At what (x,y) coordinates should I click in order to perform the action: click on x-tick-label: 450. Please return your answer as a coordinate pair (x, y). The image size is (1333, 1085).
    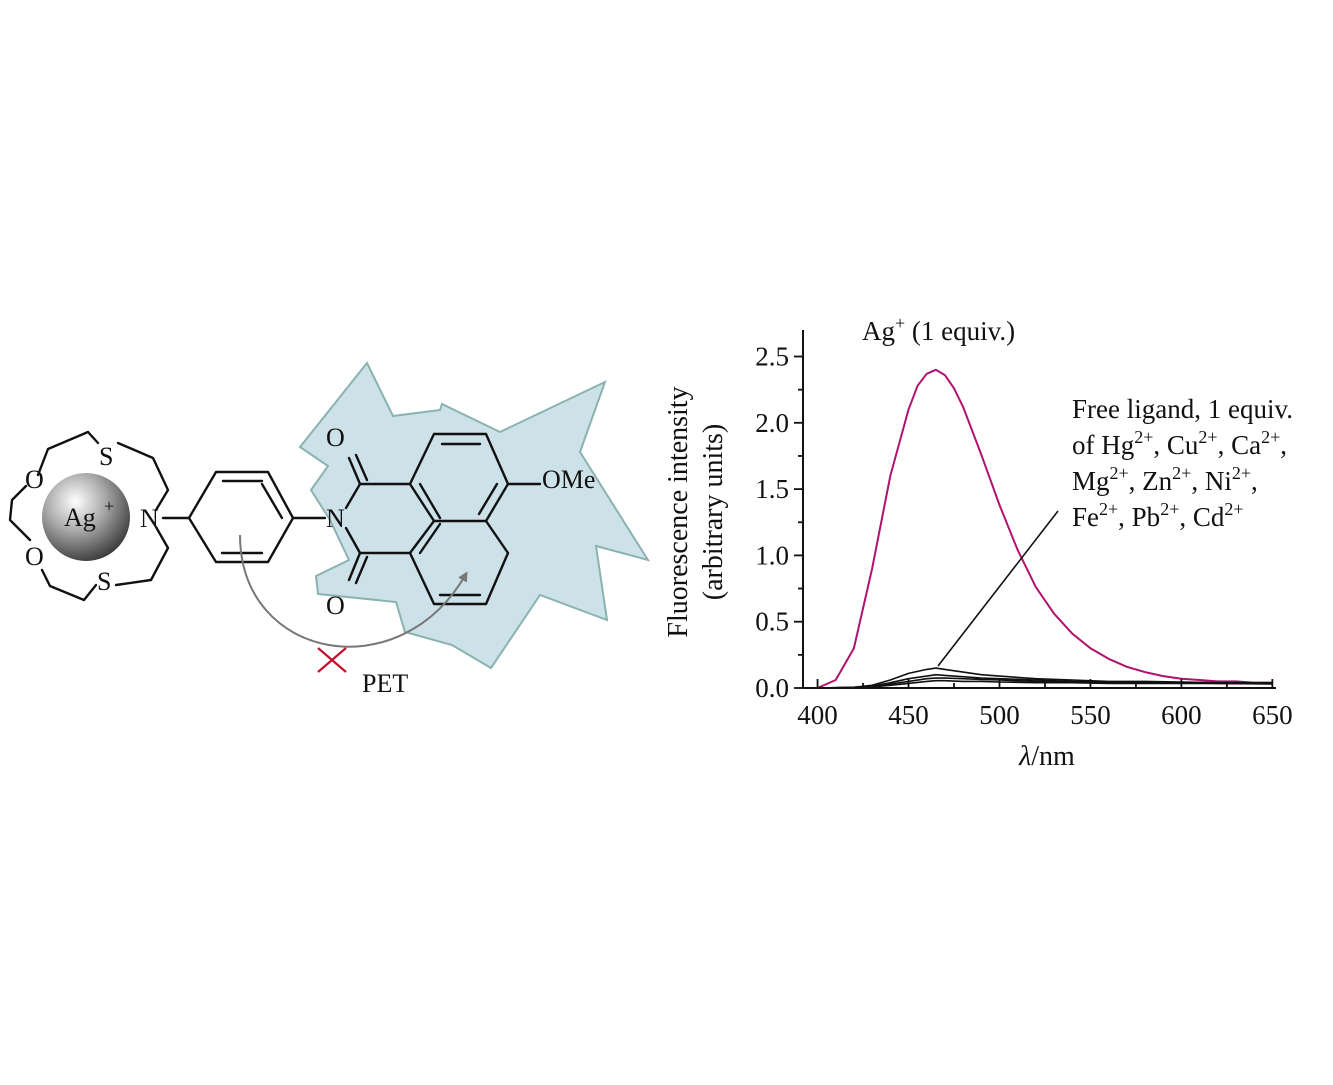
    Looking at the image, I should click on (908, 715).